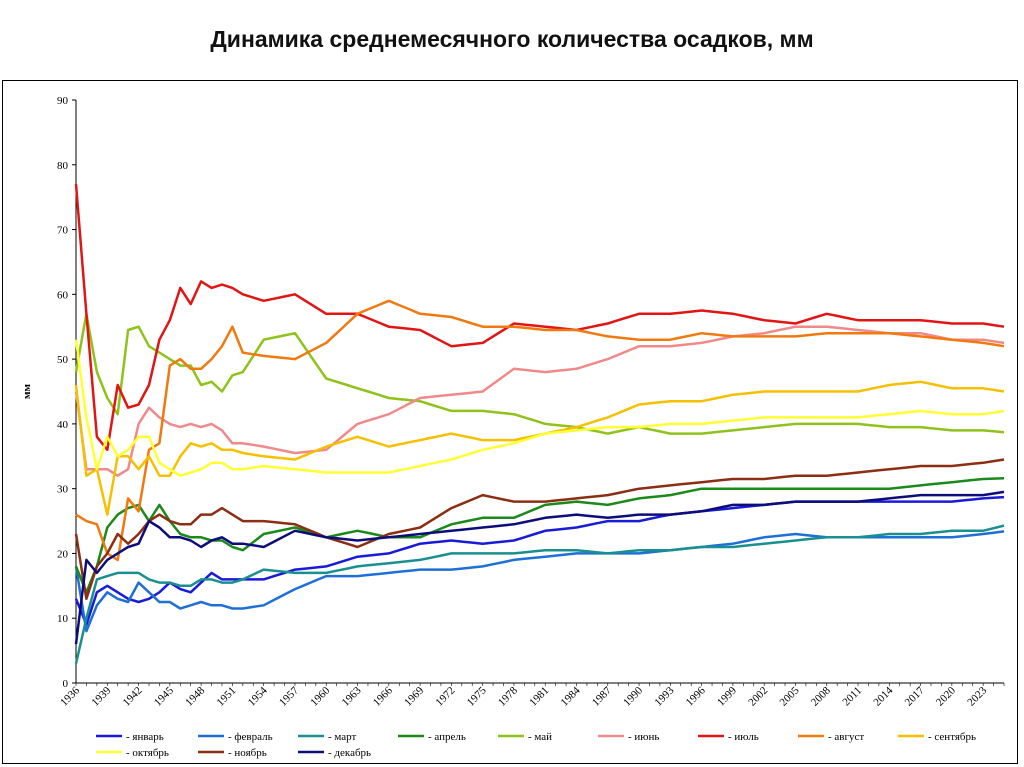  What do you see at coordinates (101, 696) in the screenshot?
I see `x-tick-label: 1939` at bounding box center [101, 696].